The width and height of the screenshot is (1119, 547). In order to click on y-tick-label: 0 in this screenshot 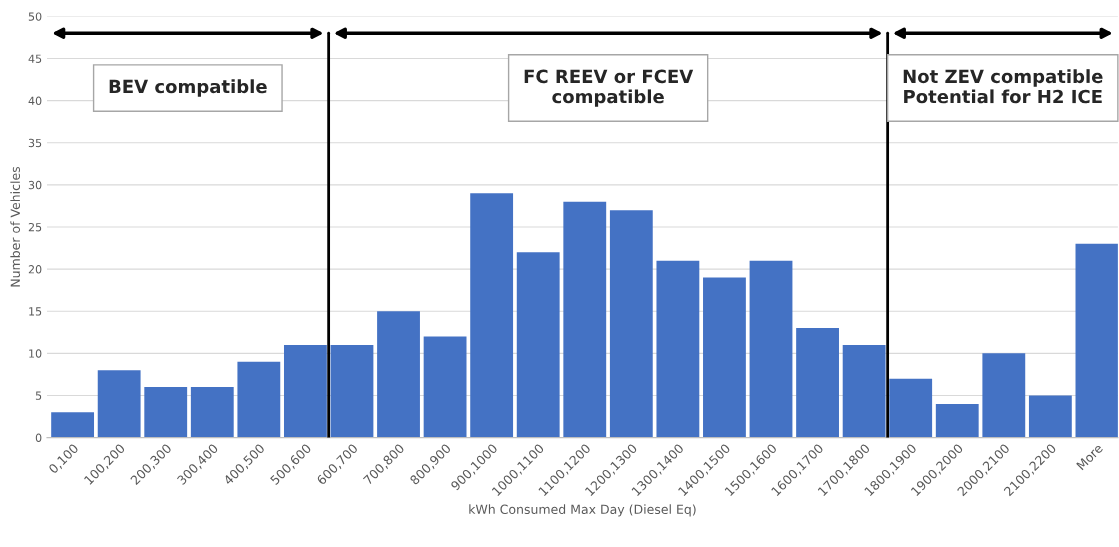, I will do `click(38, 437)`.